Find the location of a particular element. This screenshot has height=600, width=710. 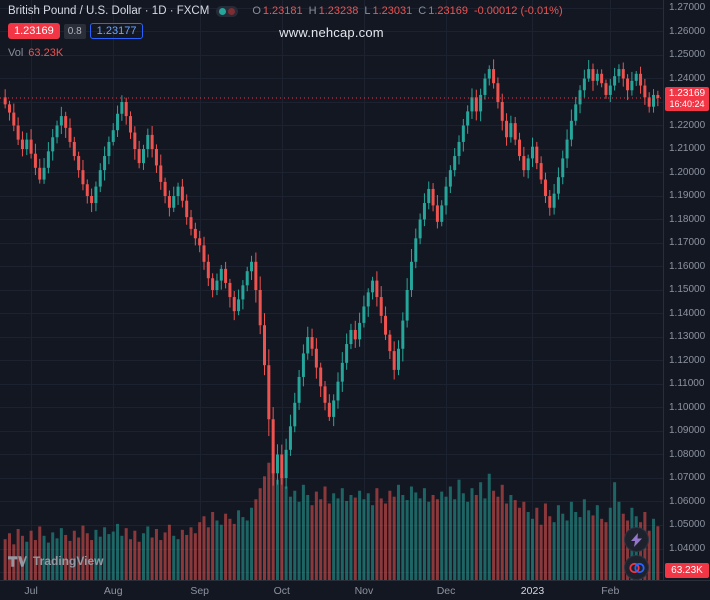

overlapping-circles-icon is located at coordinates (636, 567).